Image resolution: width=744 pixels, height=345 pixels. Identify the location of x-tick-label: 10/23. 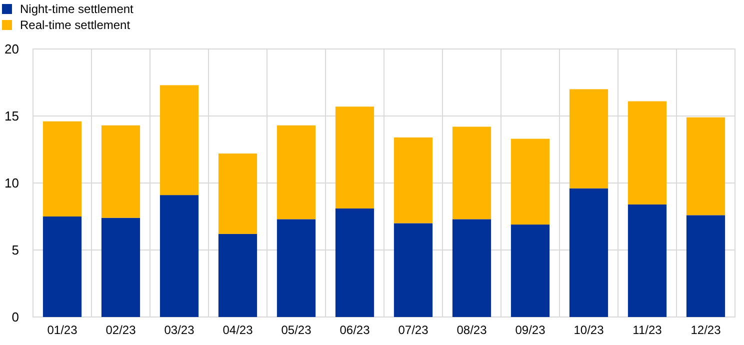
(589, 330).